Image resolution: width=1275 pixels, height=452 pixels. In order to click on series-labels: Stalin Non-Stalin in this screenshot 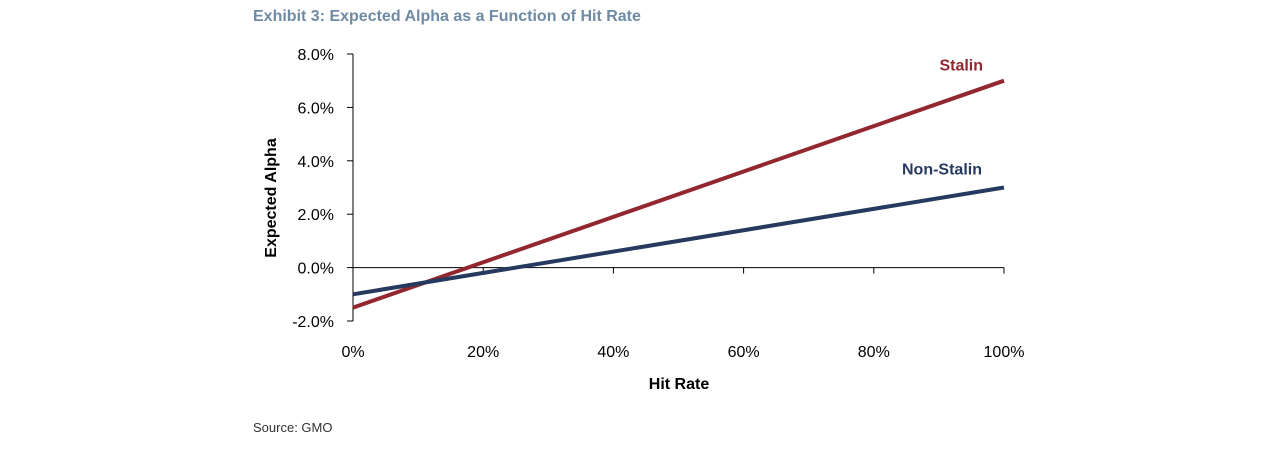, I will do `click(942, 118)`.